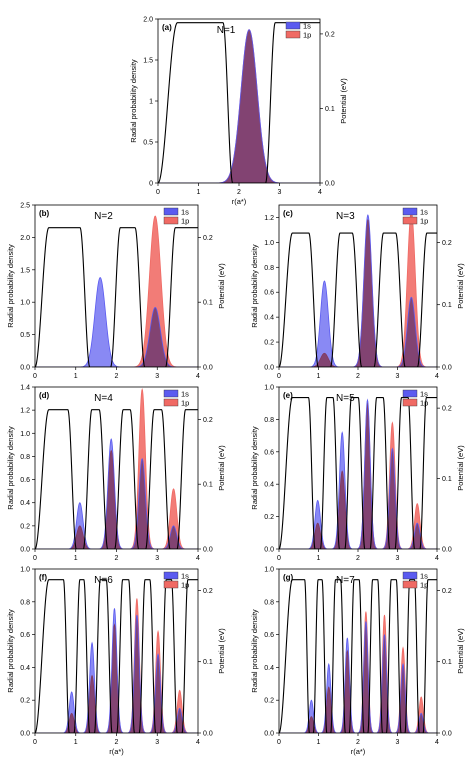 This screenshot has width=474, height=765. What do you see at coordinates (44, 213) in the screenshot?
I see `panel-label: (b)` at bounding box center [44, 213].